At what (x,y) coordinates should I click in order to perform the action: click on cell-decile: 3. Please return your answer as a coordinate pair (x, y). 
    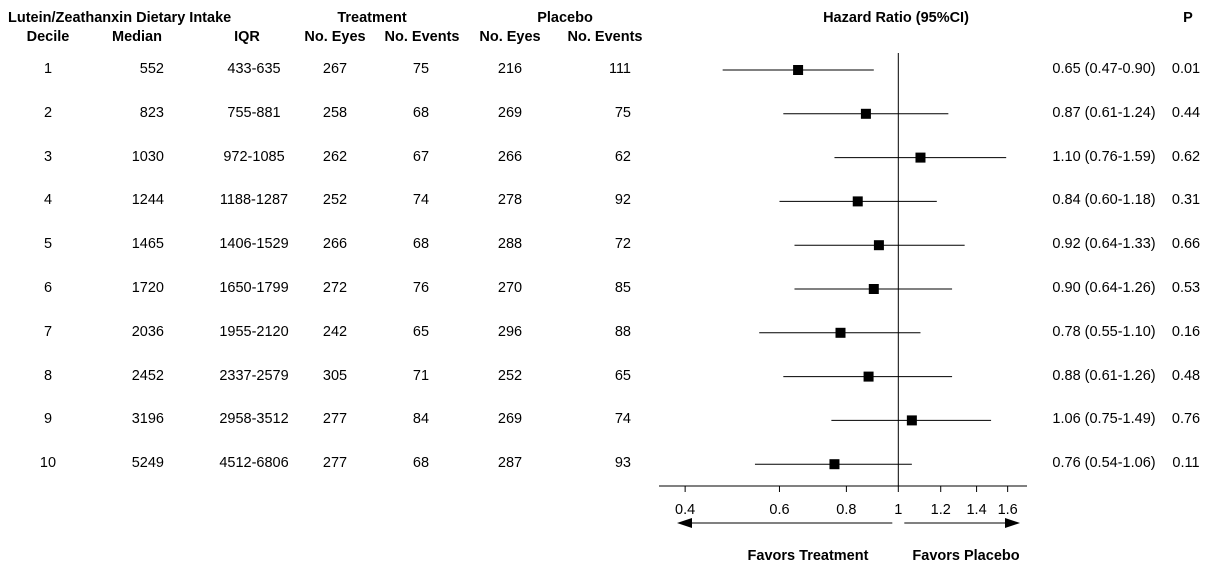
    Looking at the image, I should click on (48, 156).